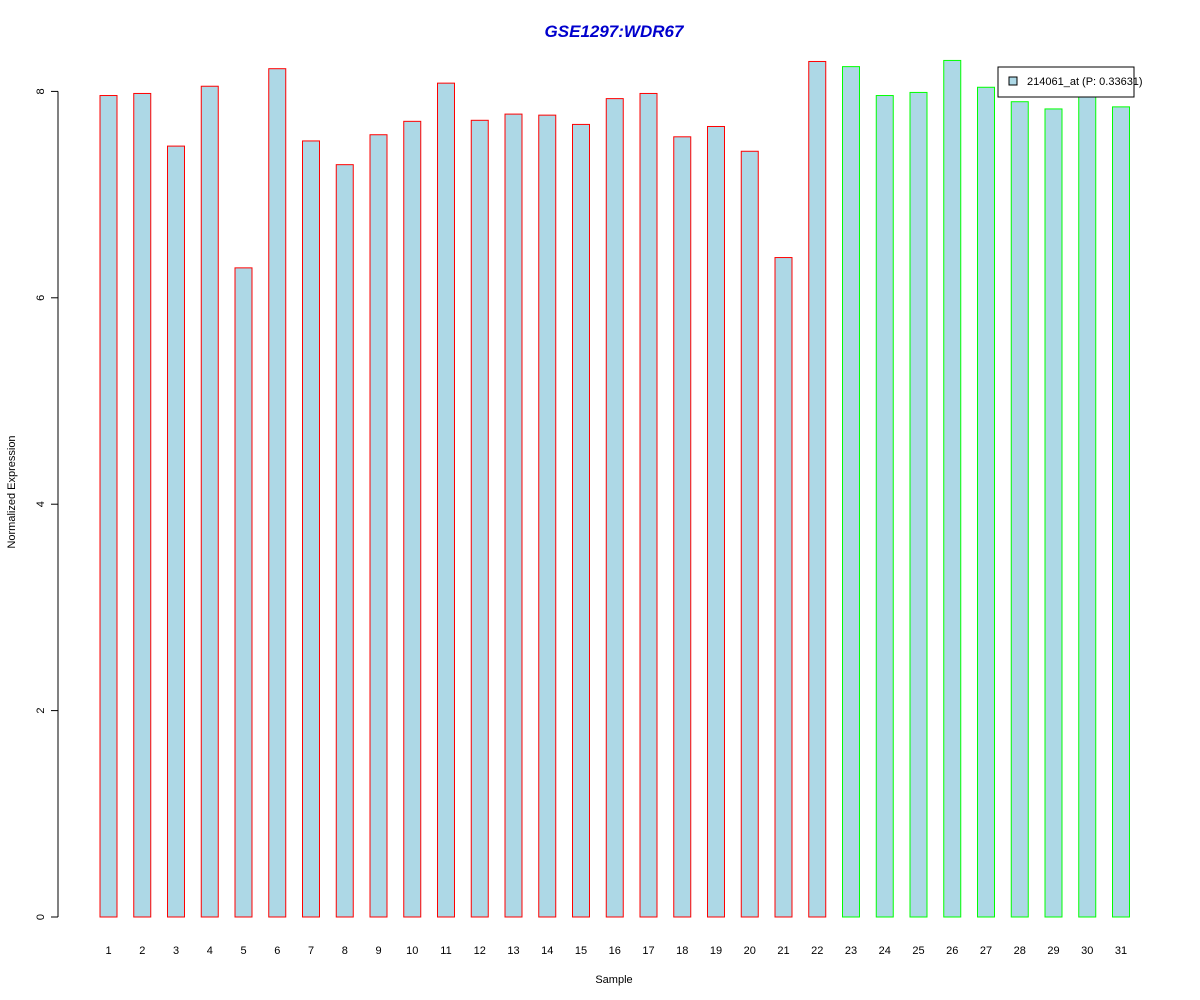 This screenshot has width=1200, height=1000. What do you see at coordinates (817, 951) in the screenshot?
I see `x-axis-tick-label: 22` at bounding box center [817, 951].